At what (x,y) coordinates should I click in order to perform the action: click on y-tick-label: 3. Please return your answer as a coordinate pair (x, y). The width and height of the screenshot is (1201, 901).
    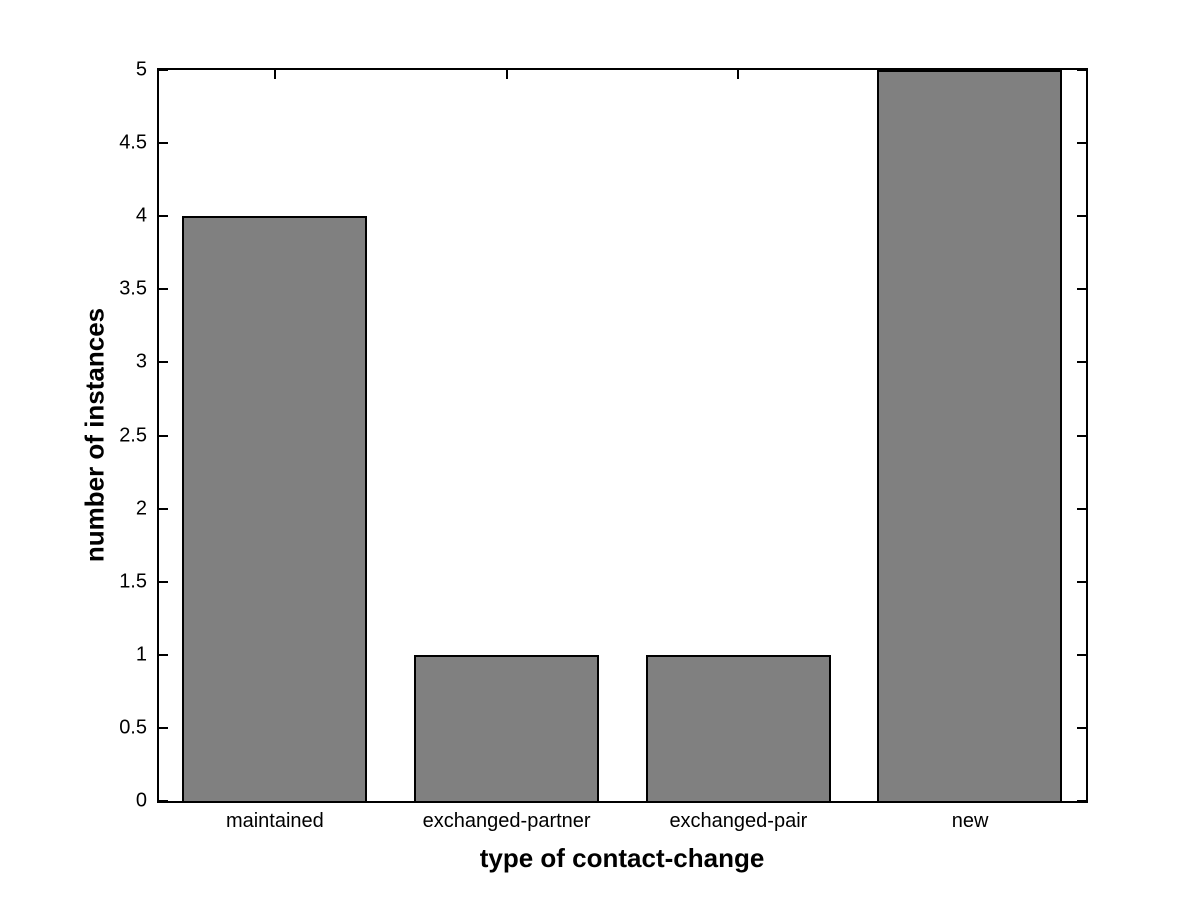
    Looking at the image, I should click on (141, 361).